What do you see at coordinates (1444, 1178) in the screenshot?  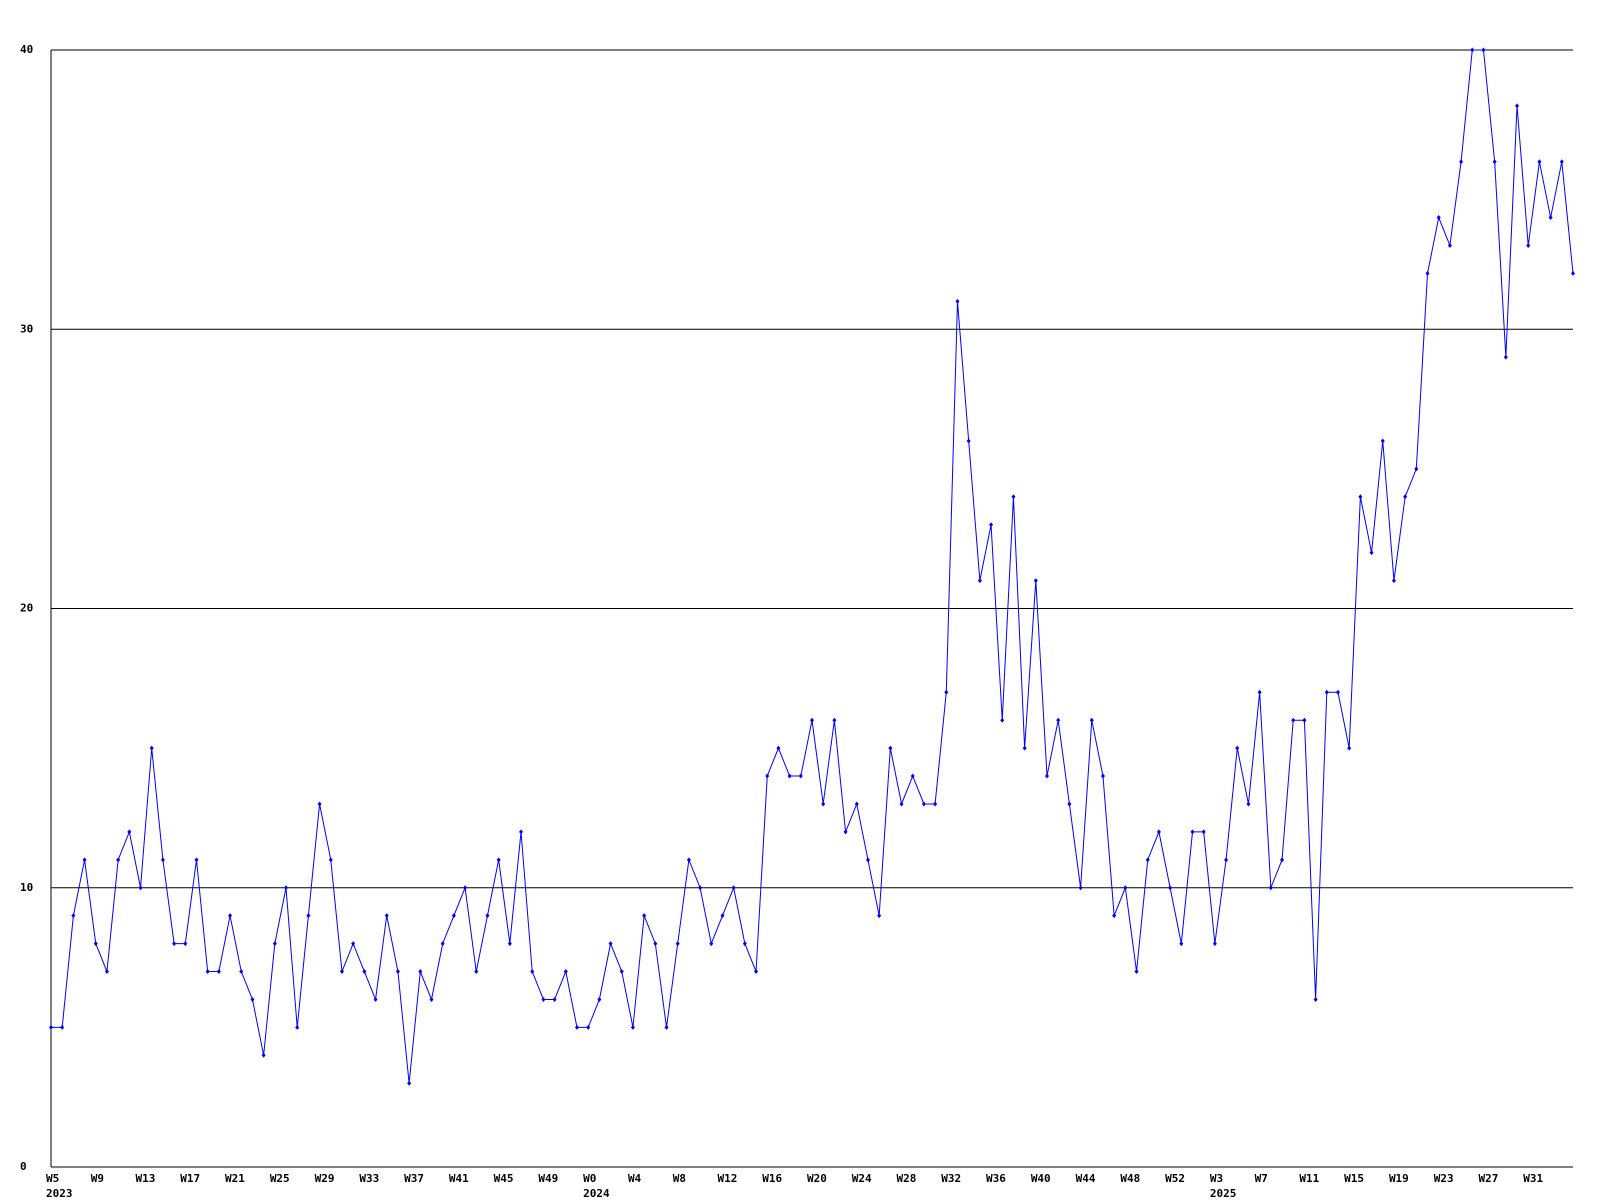 I see `x-tick-label: W23` at bounding box center [1444, 1178].